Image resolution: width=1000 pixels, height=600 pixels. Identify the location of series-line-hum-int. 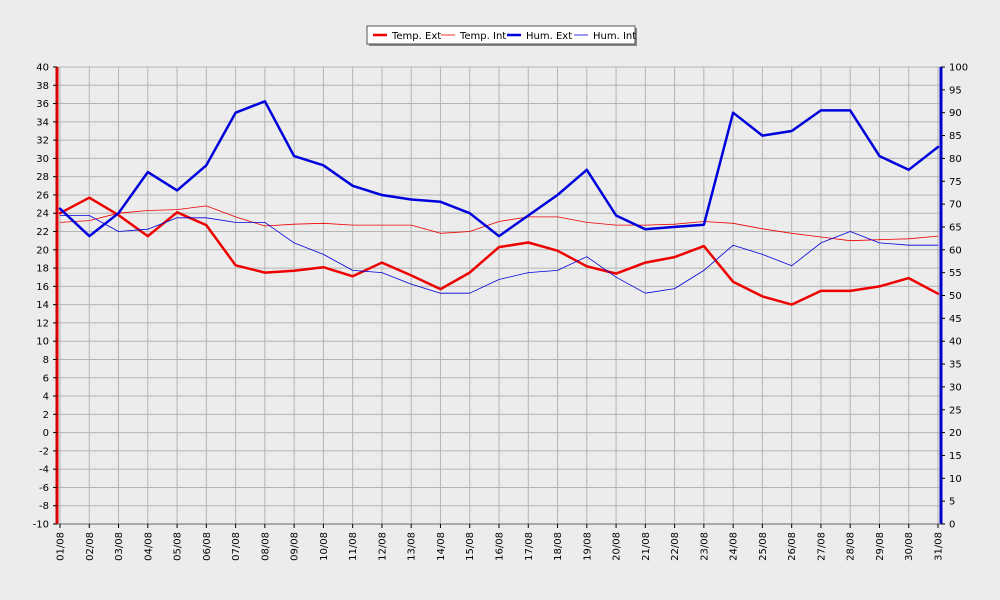
(499, 254).